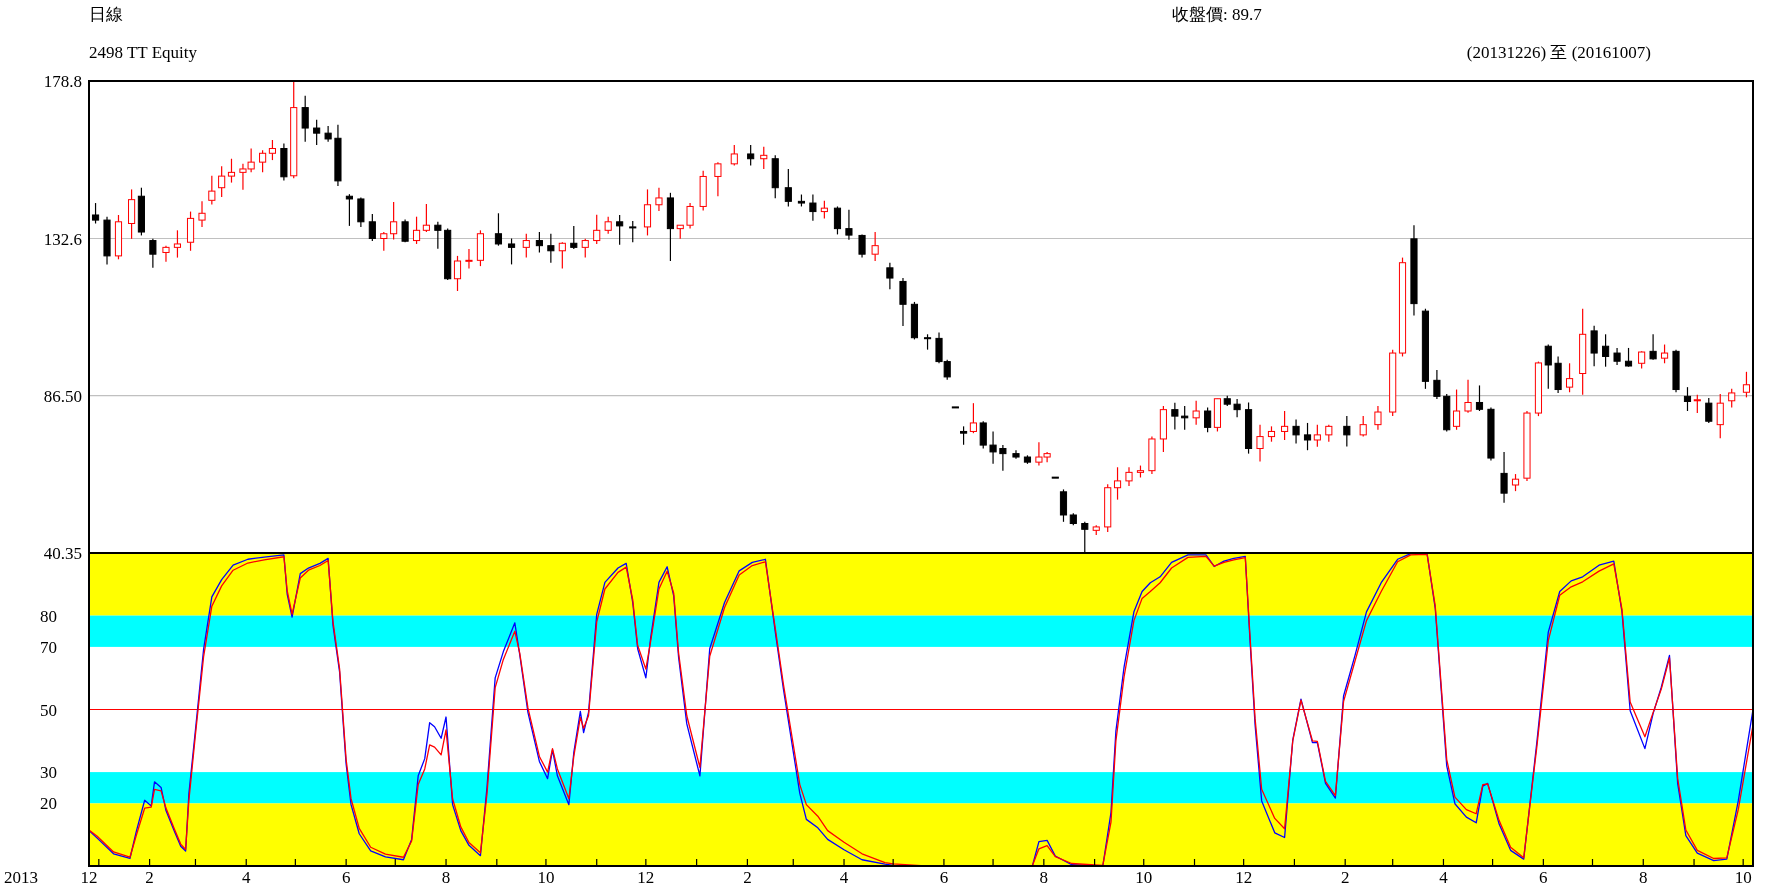 The image size is (1785, 895). I want to click on y-tick-label: 178.8, so click(62, 81).